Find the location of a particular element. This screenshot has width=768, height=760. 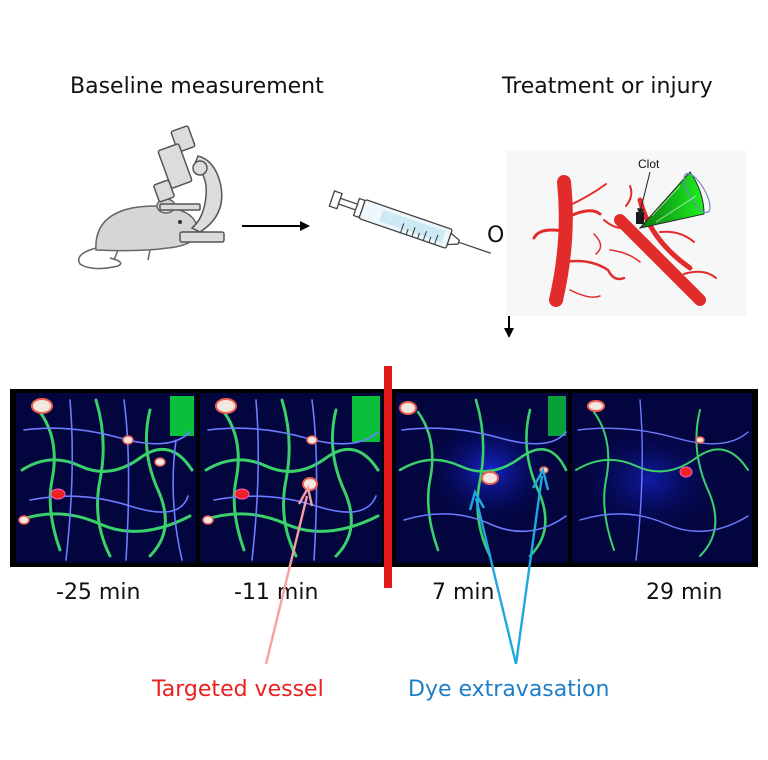

timepoint-label: 29 min is located at coordinates (684, 592).